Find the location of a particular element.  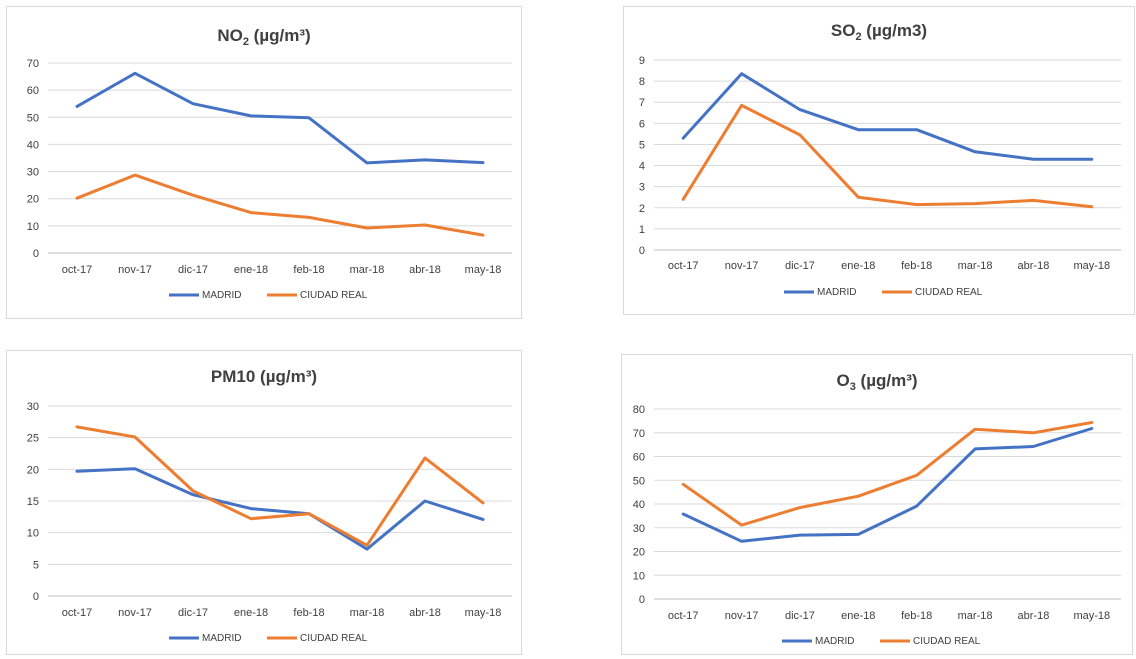

y-tick-label: 2 is located at coordinates (642, 209).